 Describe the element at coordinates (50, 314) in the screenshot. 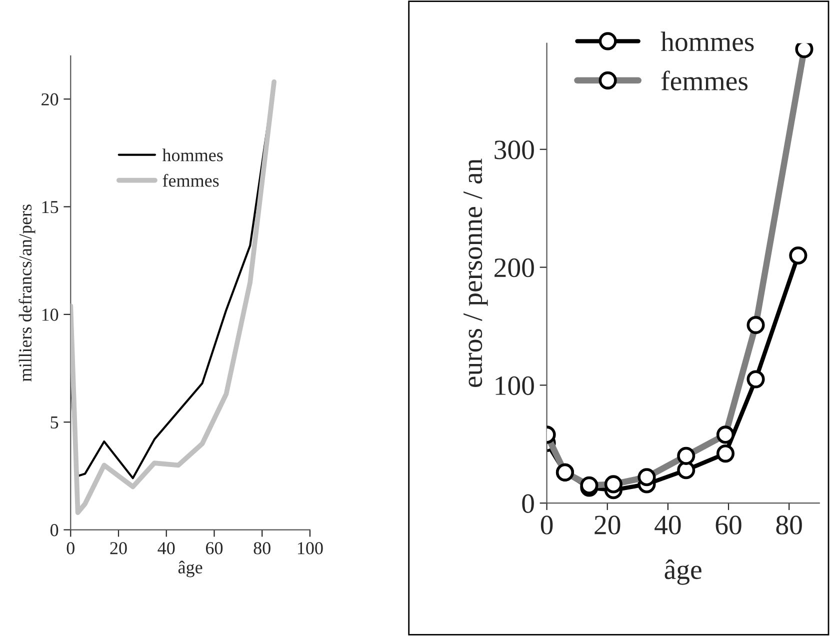

I see `y-tick-label: 10` at that location.